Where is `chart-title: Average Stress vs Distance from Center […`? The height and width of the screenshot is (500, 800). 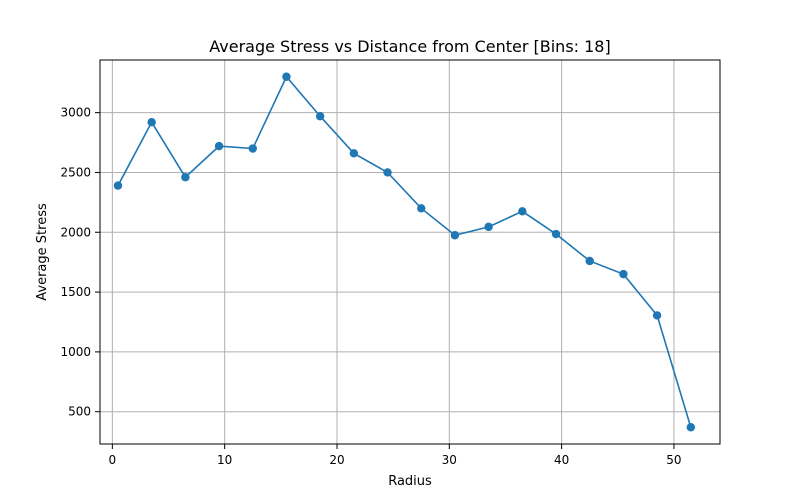
chart-title: Average Stress vs Distance from Center [… is located at coordinates (409, 46).